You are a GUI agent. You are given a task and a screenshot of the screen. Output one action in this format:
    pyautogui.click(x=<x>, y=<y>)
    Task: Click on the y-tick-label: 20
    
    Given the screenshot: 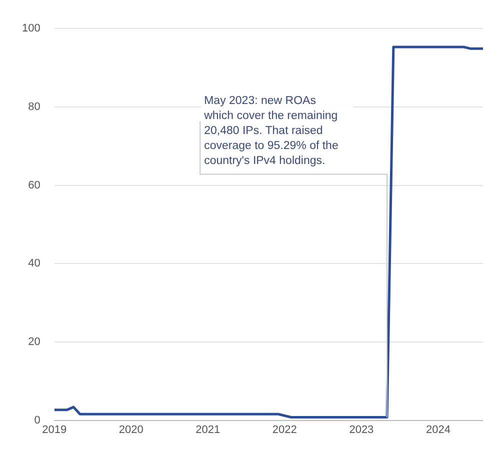 What is the action you would take?
    pyautogui.click(x=34, y=342)
    